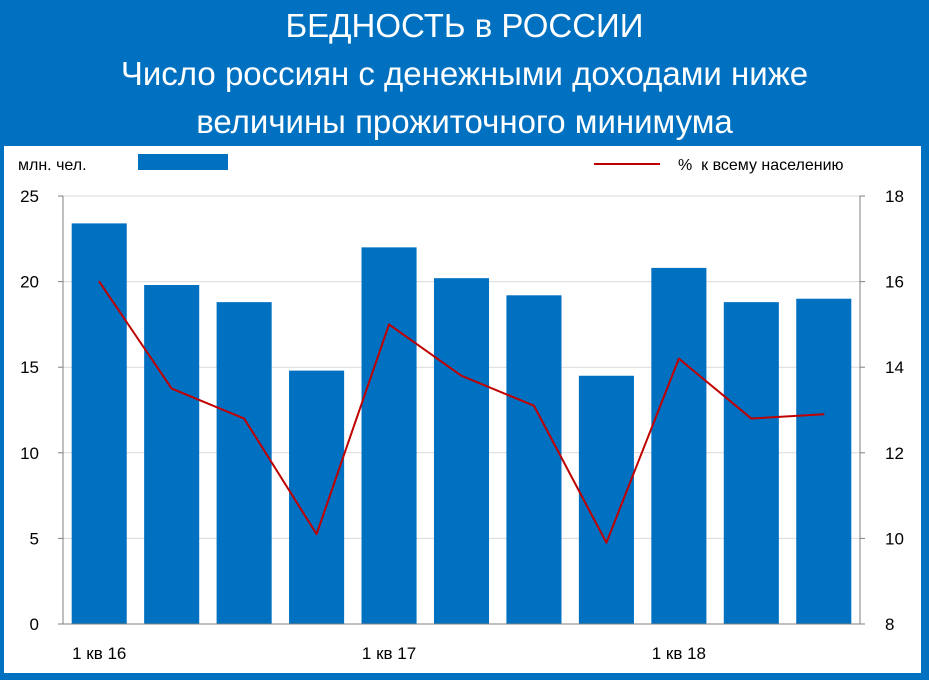 The height and width of the screenshot is (680, 929). I want to click on legend-layer: млн. чел. % к всему населению, so click(431, 164).